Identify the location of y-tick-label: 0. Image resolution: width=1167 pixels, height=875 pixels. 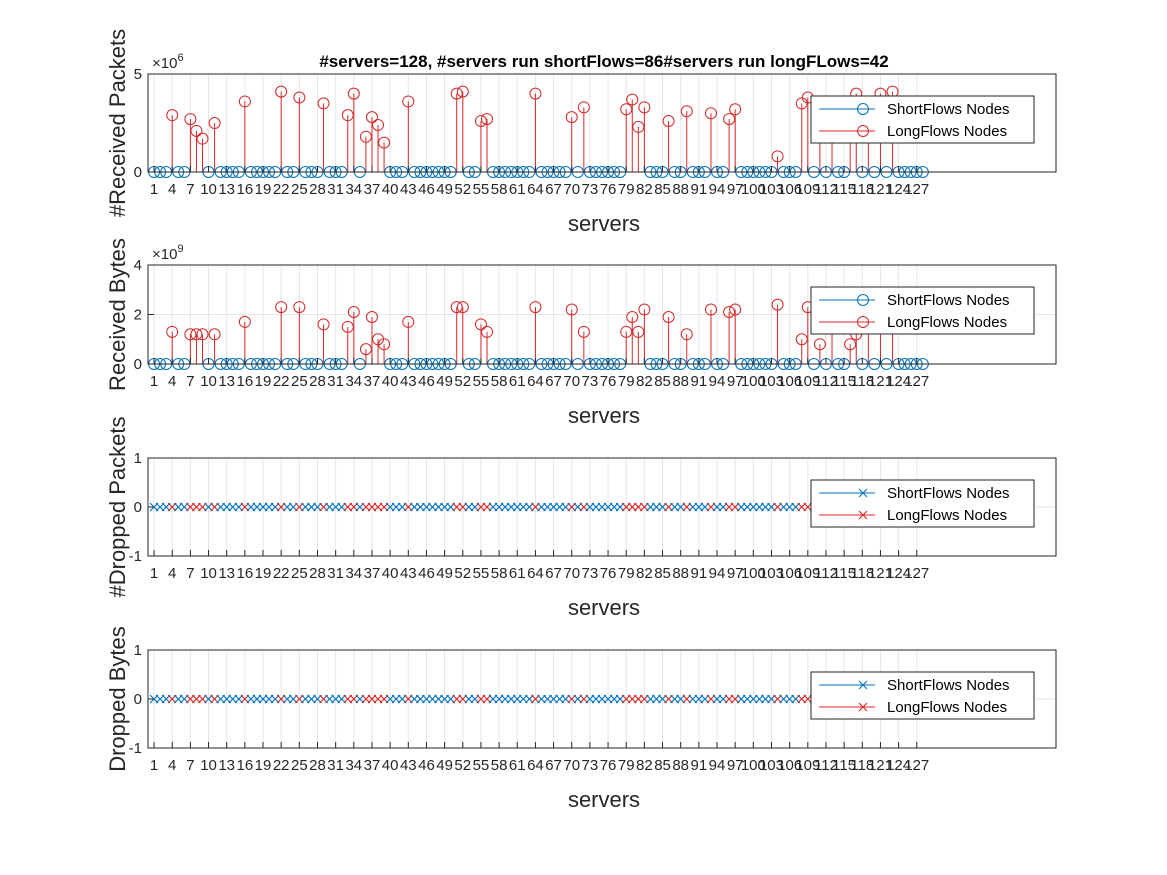
(138, 172).